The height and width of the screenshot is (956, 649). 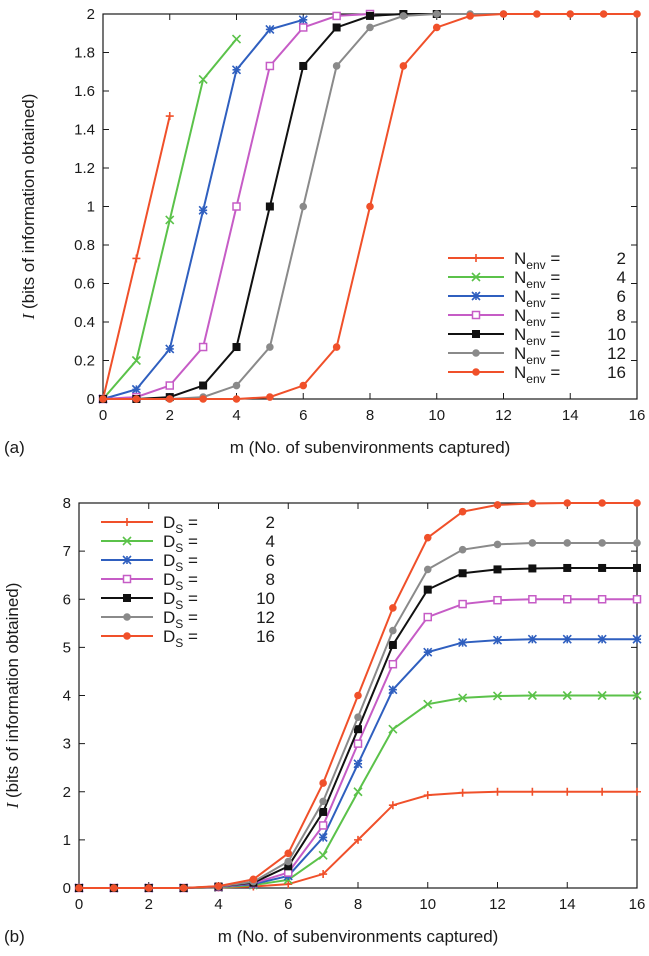 What do you see at coordinates (67, 888) in the screenshot?
I see `y-tick-label: 0` at bounding box center [67, 888].